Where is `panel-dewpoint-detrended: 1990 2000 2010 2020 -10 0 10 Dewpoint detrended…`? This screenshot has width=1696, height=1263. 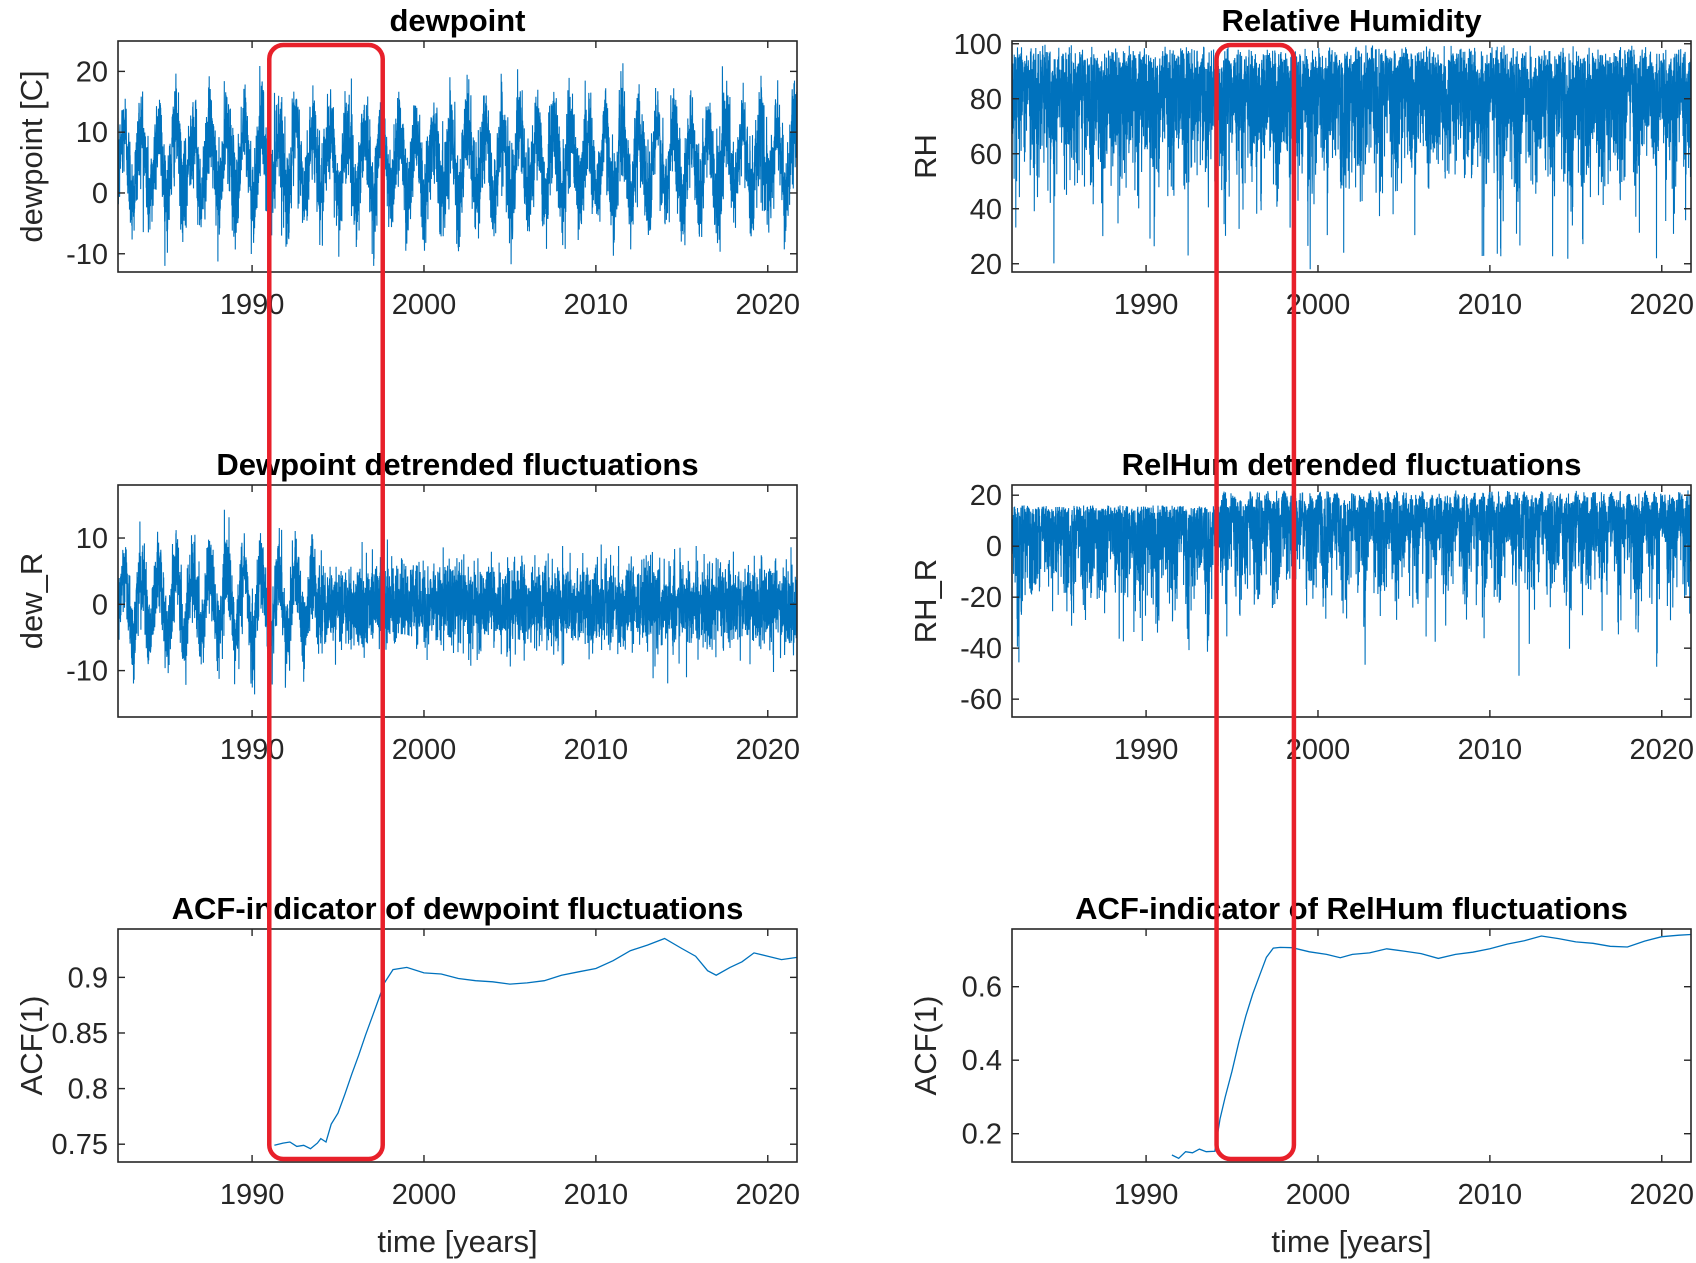
panel-dewpoint-detrended: 1990 2000 2010 2020 -10 0 10 Dewpoint detrended… is located at coordinates (407, 606).